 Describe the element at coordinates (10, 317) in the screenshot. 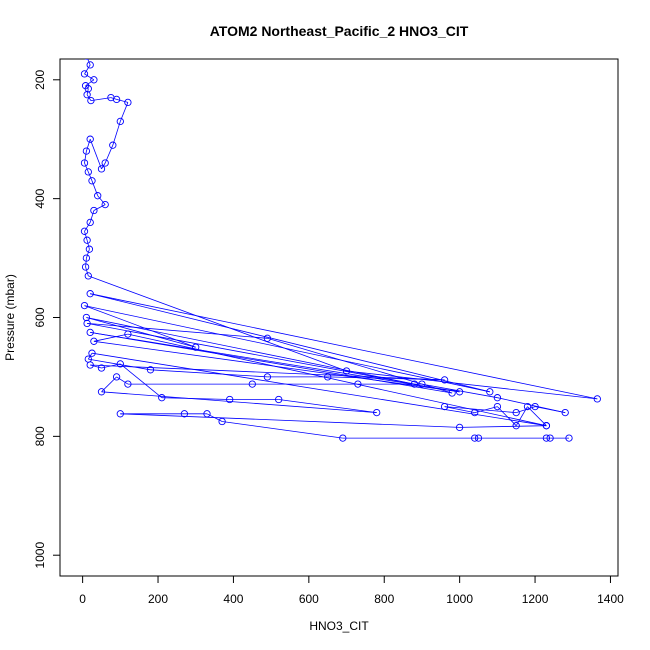

I see `y-axis-label: Pressure (mbar)` at that location.